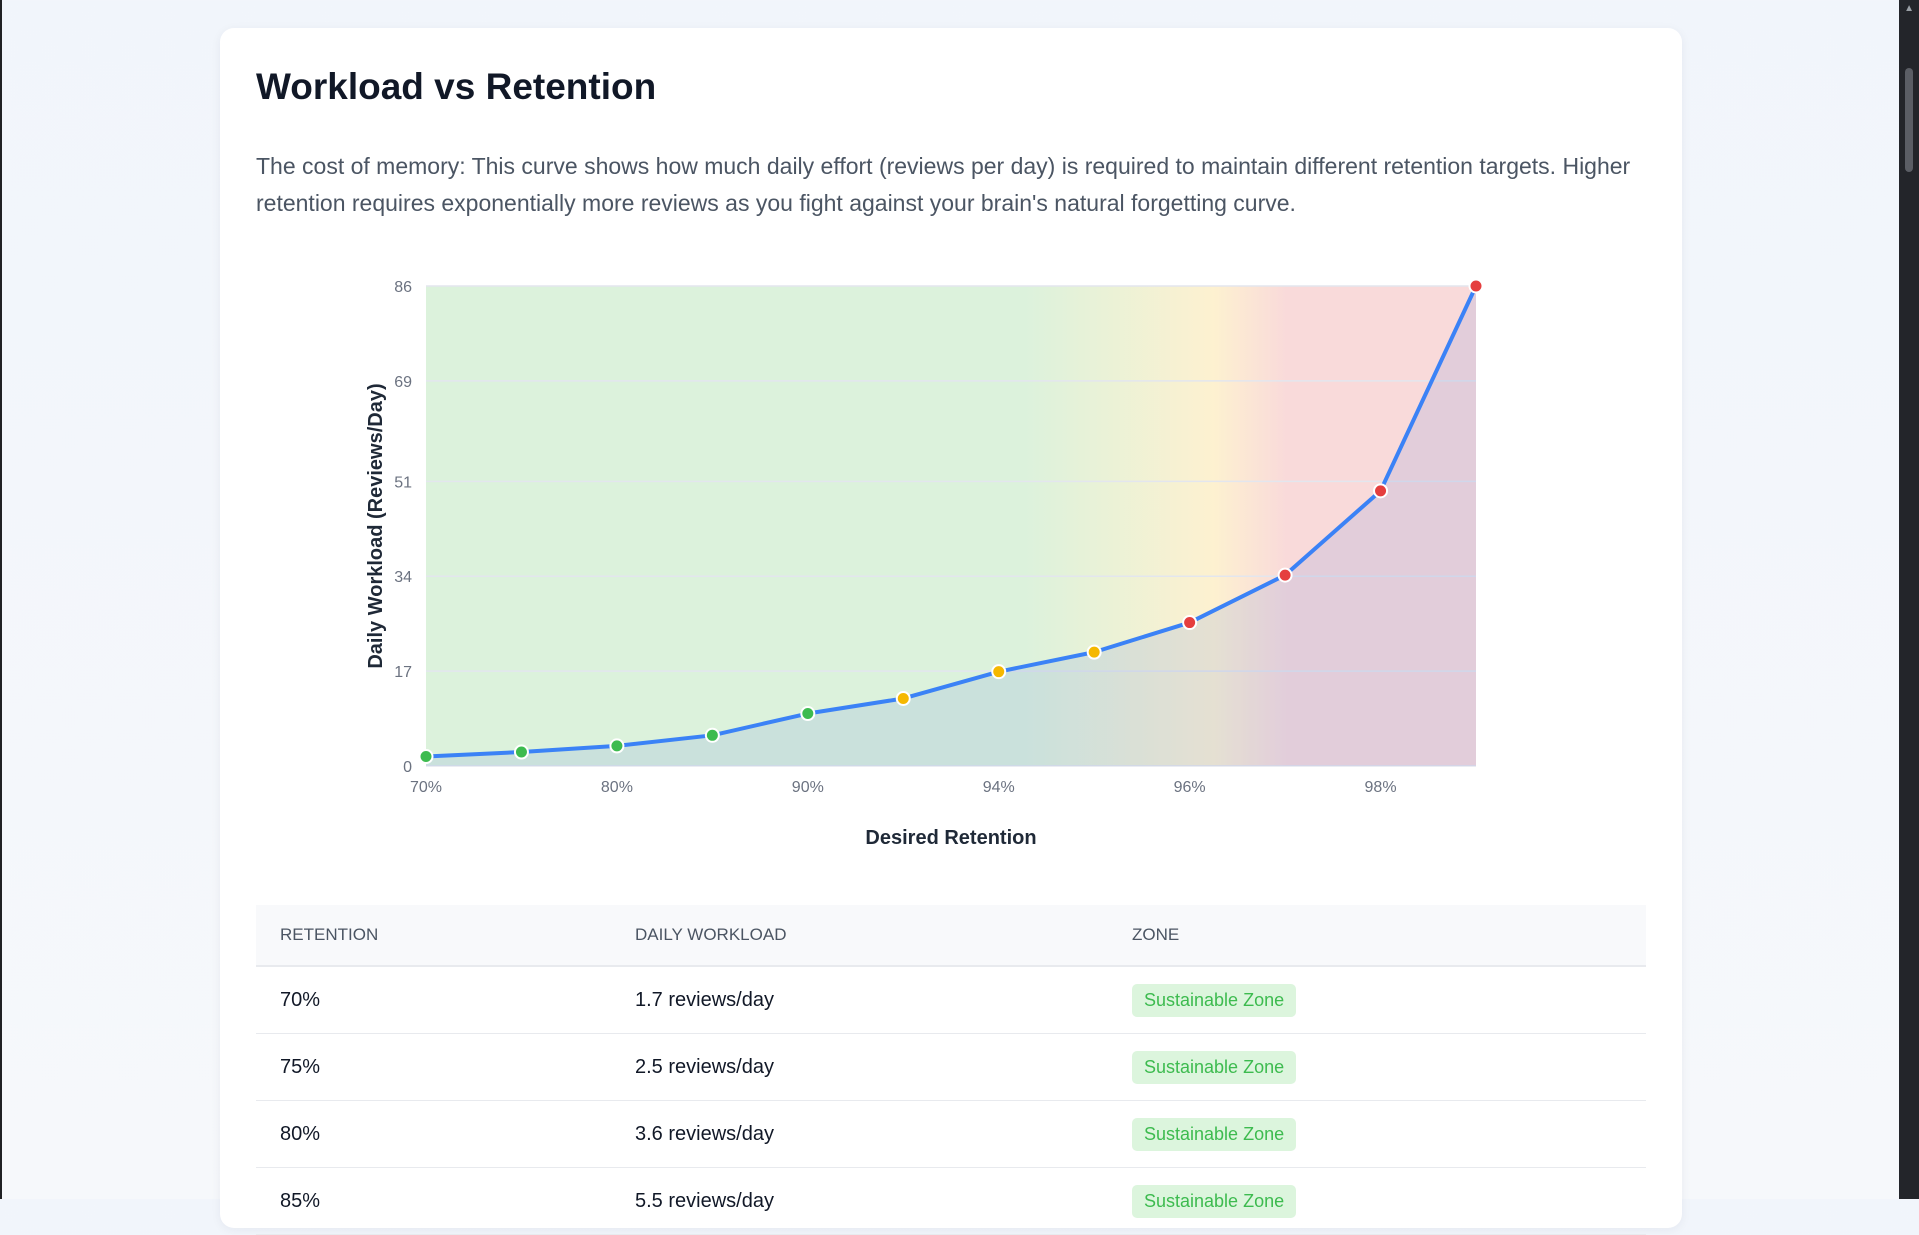  I want to click on x-tick-label: 90%, so click(808, 787).